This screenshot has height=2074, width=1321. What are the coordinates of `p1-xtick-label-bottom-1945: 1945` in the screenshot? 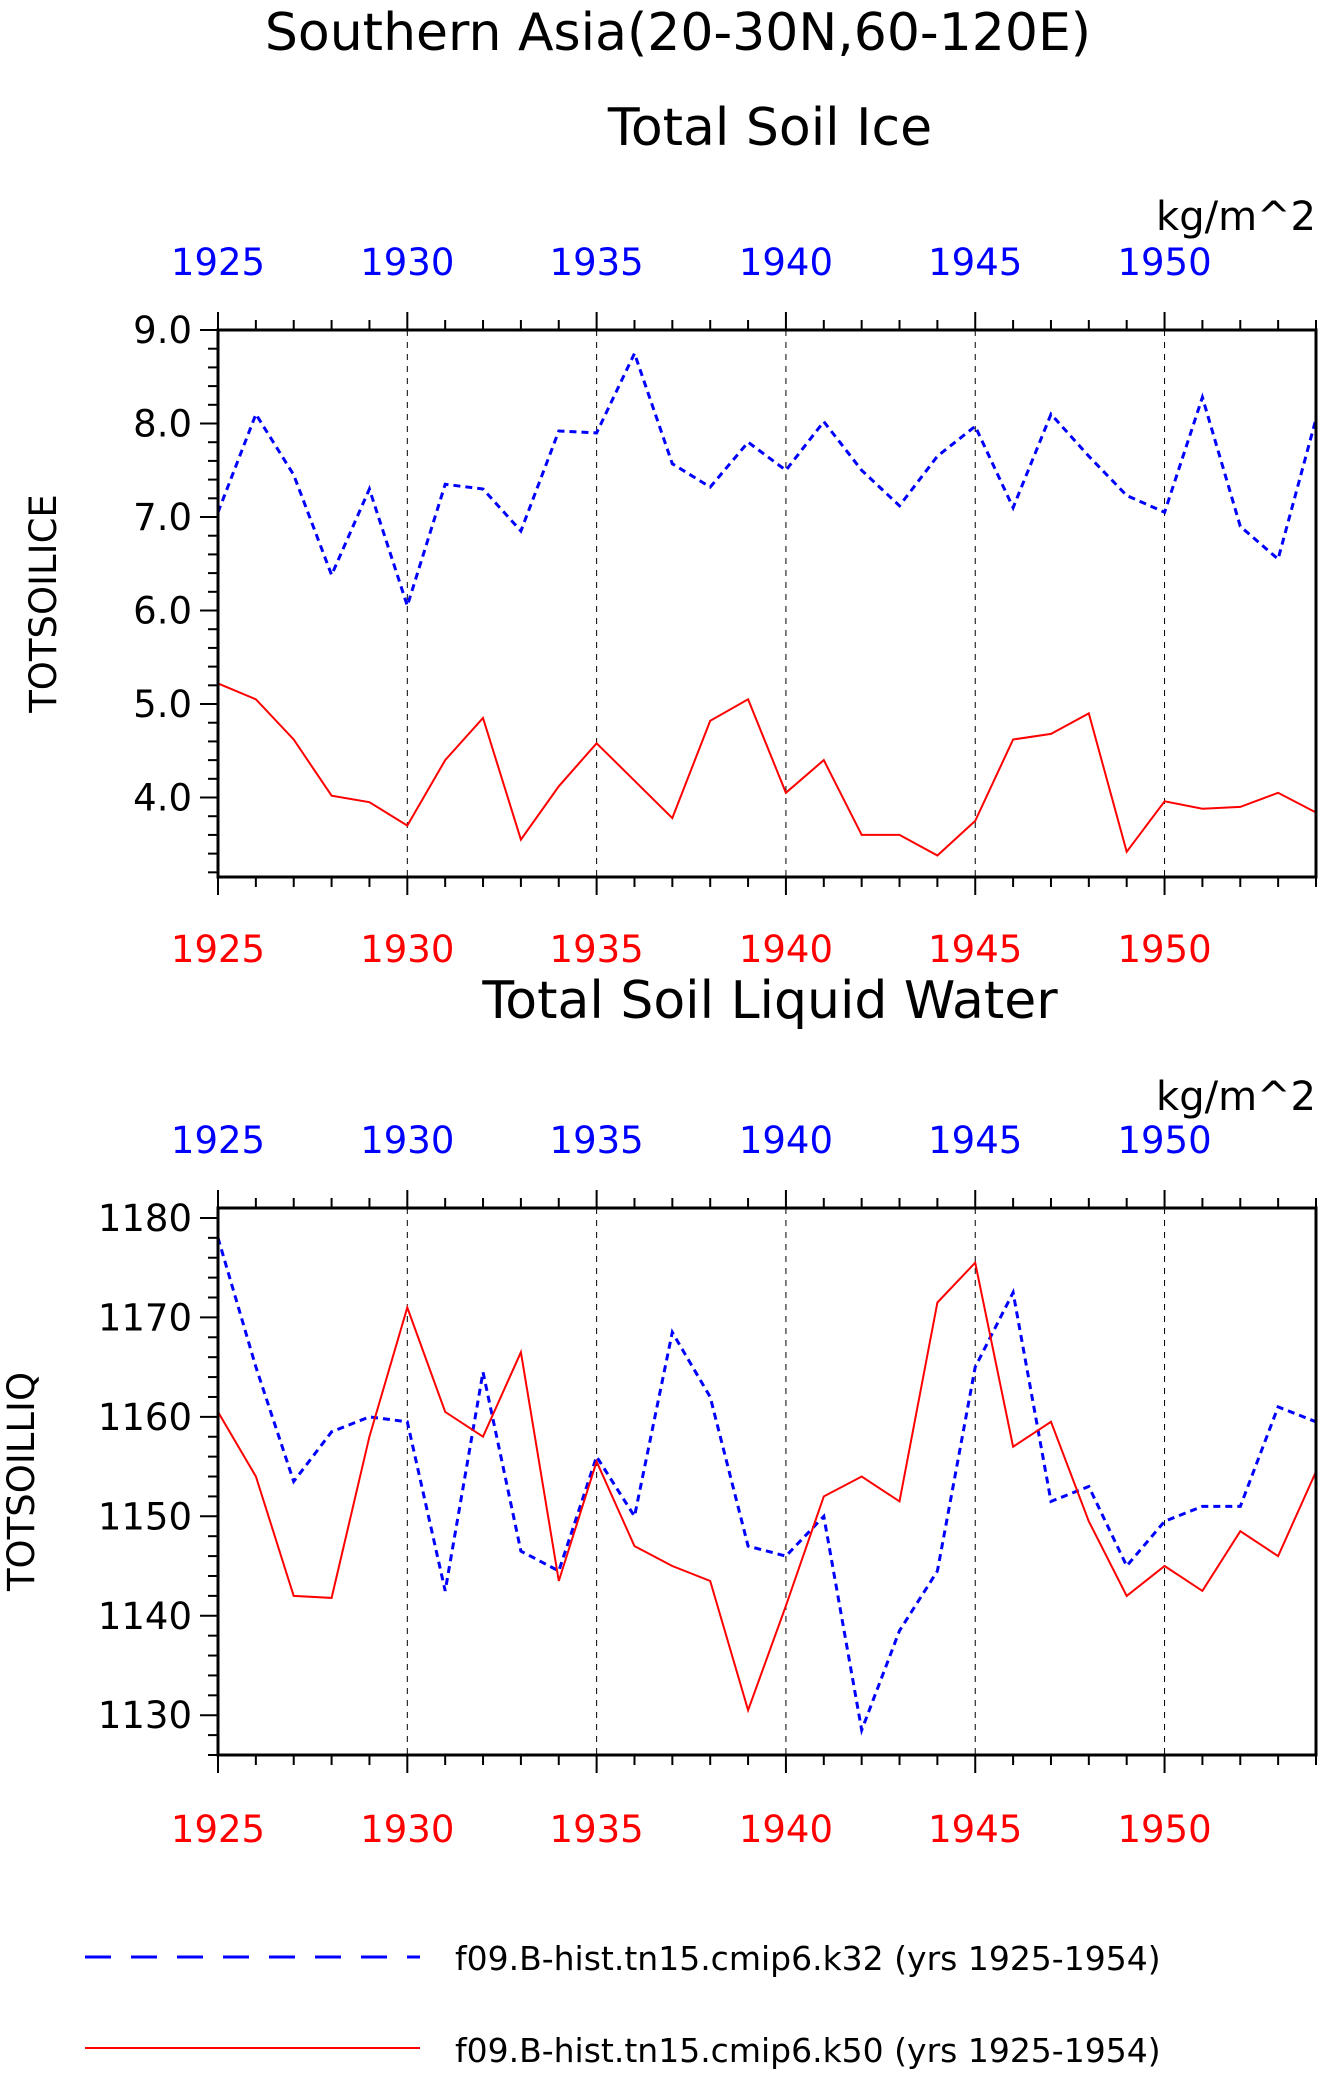 It's located at (975, 949).